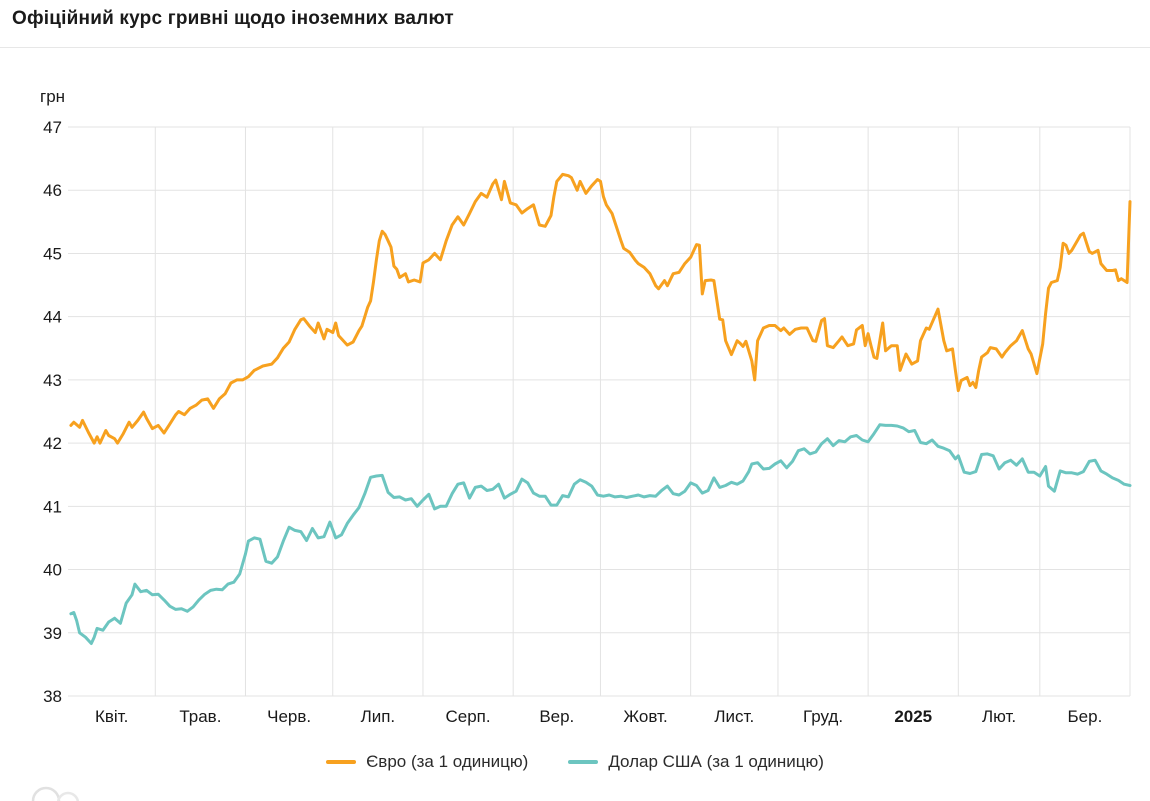  What do you see at coordinates (716, 761) in the screenshot?
I see `legend-label-usd: Долар США (за 1 одиницю)` at bounding box center [716, 761].